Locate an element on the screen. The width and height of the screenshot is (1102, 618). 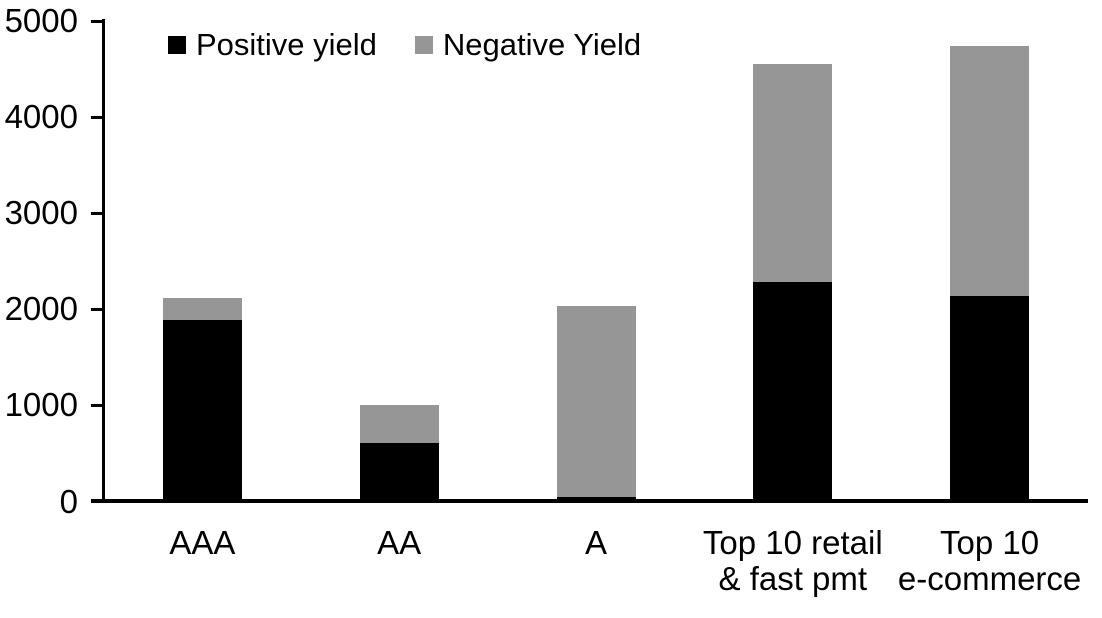
x-axis-category-label: A is located at coordinates (595, 542).